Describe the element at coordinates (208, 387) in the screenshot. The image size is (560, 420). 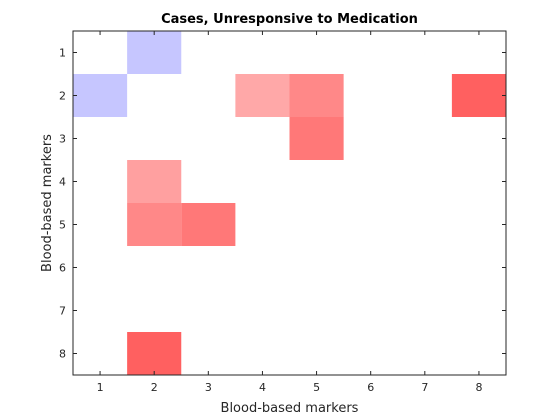
I see `x-tick-label: 3` at that location.